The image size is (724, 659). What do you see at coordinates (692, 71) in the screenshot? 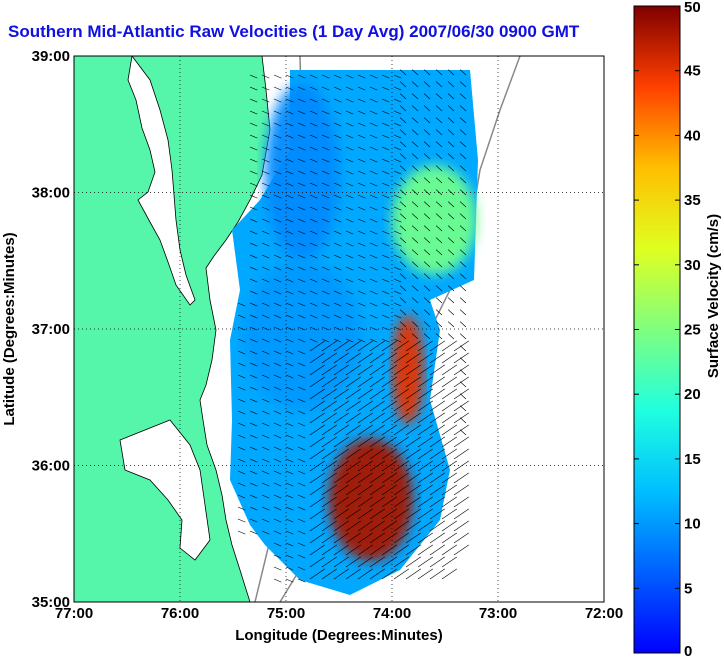
I see `colorbar-tick-label: 45` at bounding box center [692, 71].